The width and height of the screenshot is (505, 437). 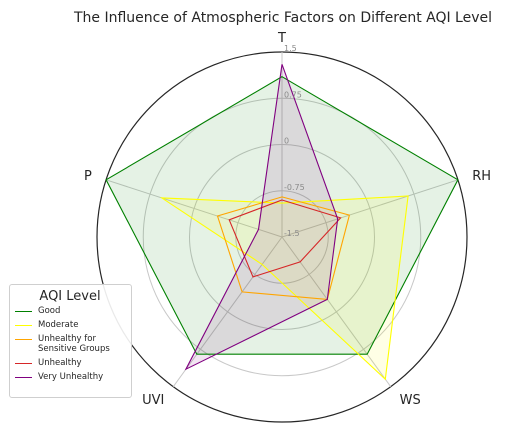 I want to click on axis-label-WS: WS, so click(x=410, y=400).